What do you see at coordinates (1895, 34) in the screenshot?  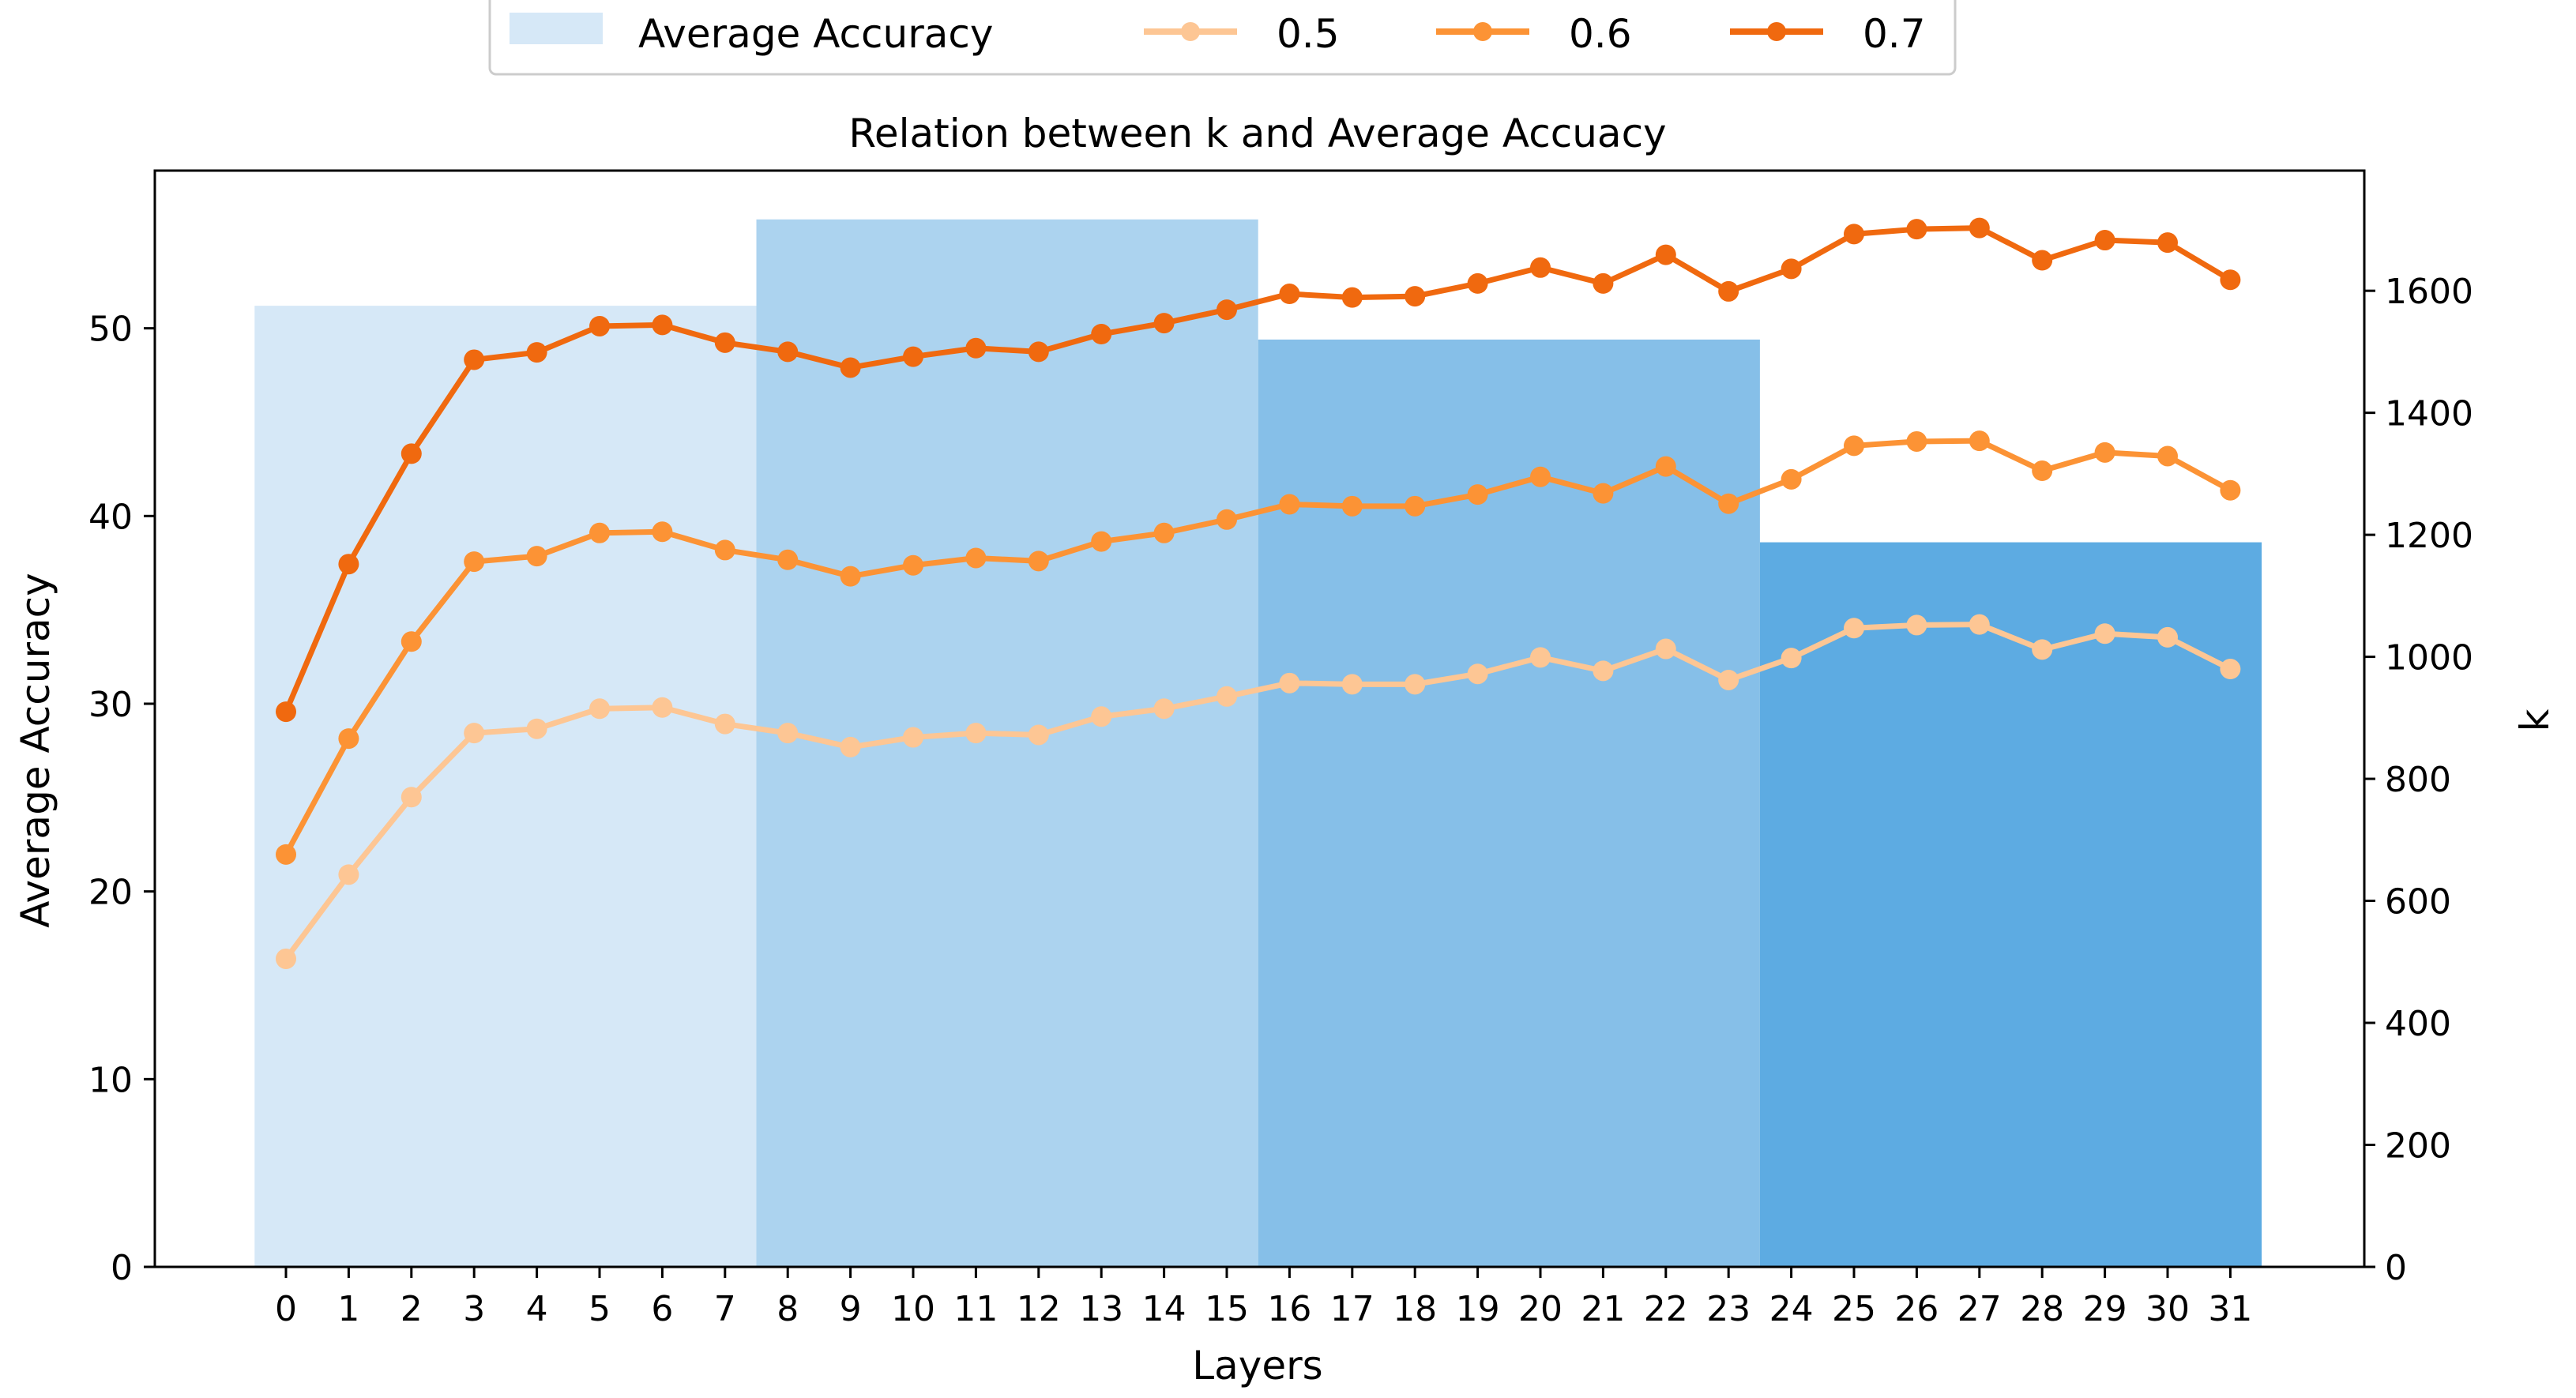 I see `legend-label-0-7: 0.7` at bounding box center [1895, 34].